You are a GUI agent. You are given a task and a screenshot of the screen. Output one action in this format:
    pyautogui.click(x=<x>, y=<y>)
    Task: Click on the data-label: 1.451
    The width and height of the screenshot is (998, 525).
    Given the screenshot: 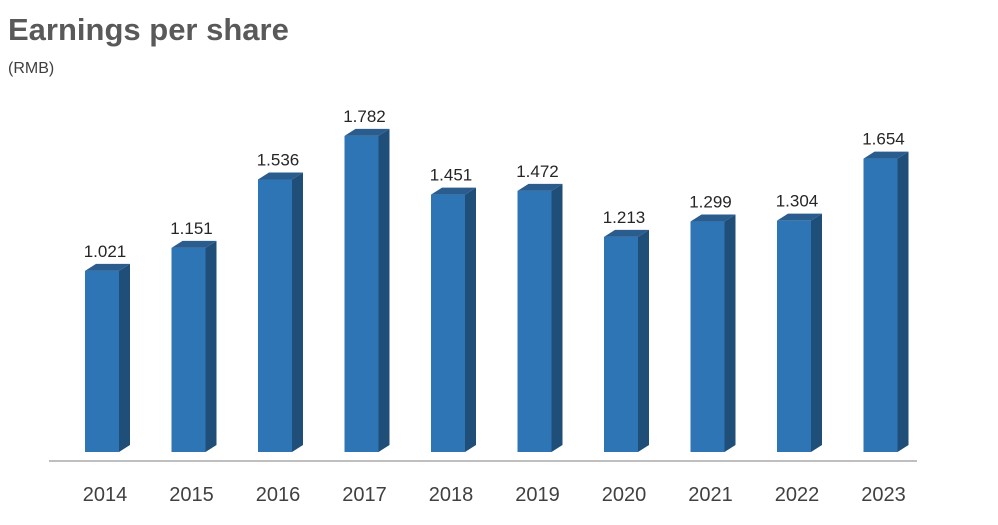 What is the action you would take?
    pyautogui.click(x=451, y=175)
    